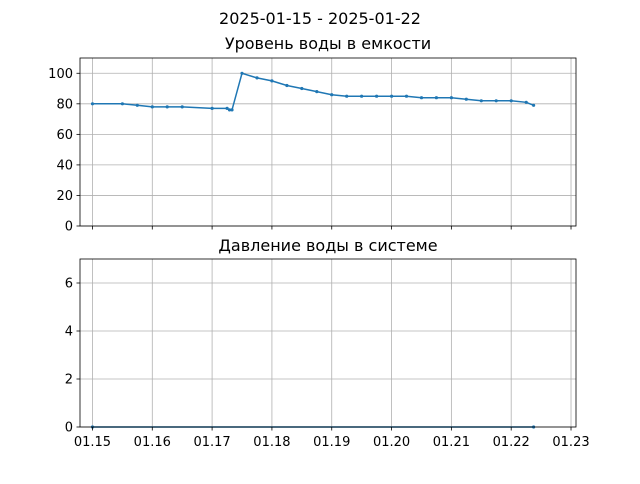 This screenshot has height=484, width=640. What do you see at coordinates (320, 18) in the screenshot?
I see `figure-suptitle: 2025-01-15 - 2025-01-22` at bounding box center [320, 18].